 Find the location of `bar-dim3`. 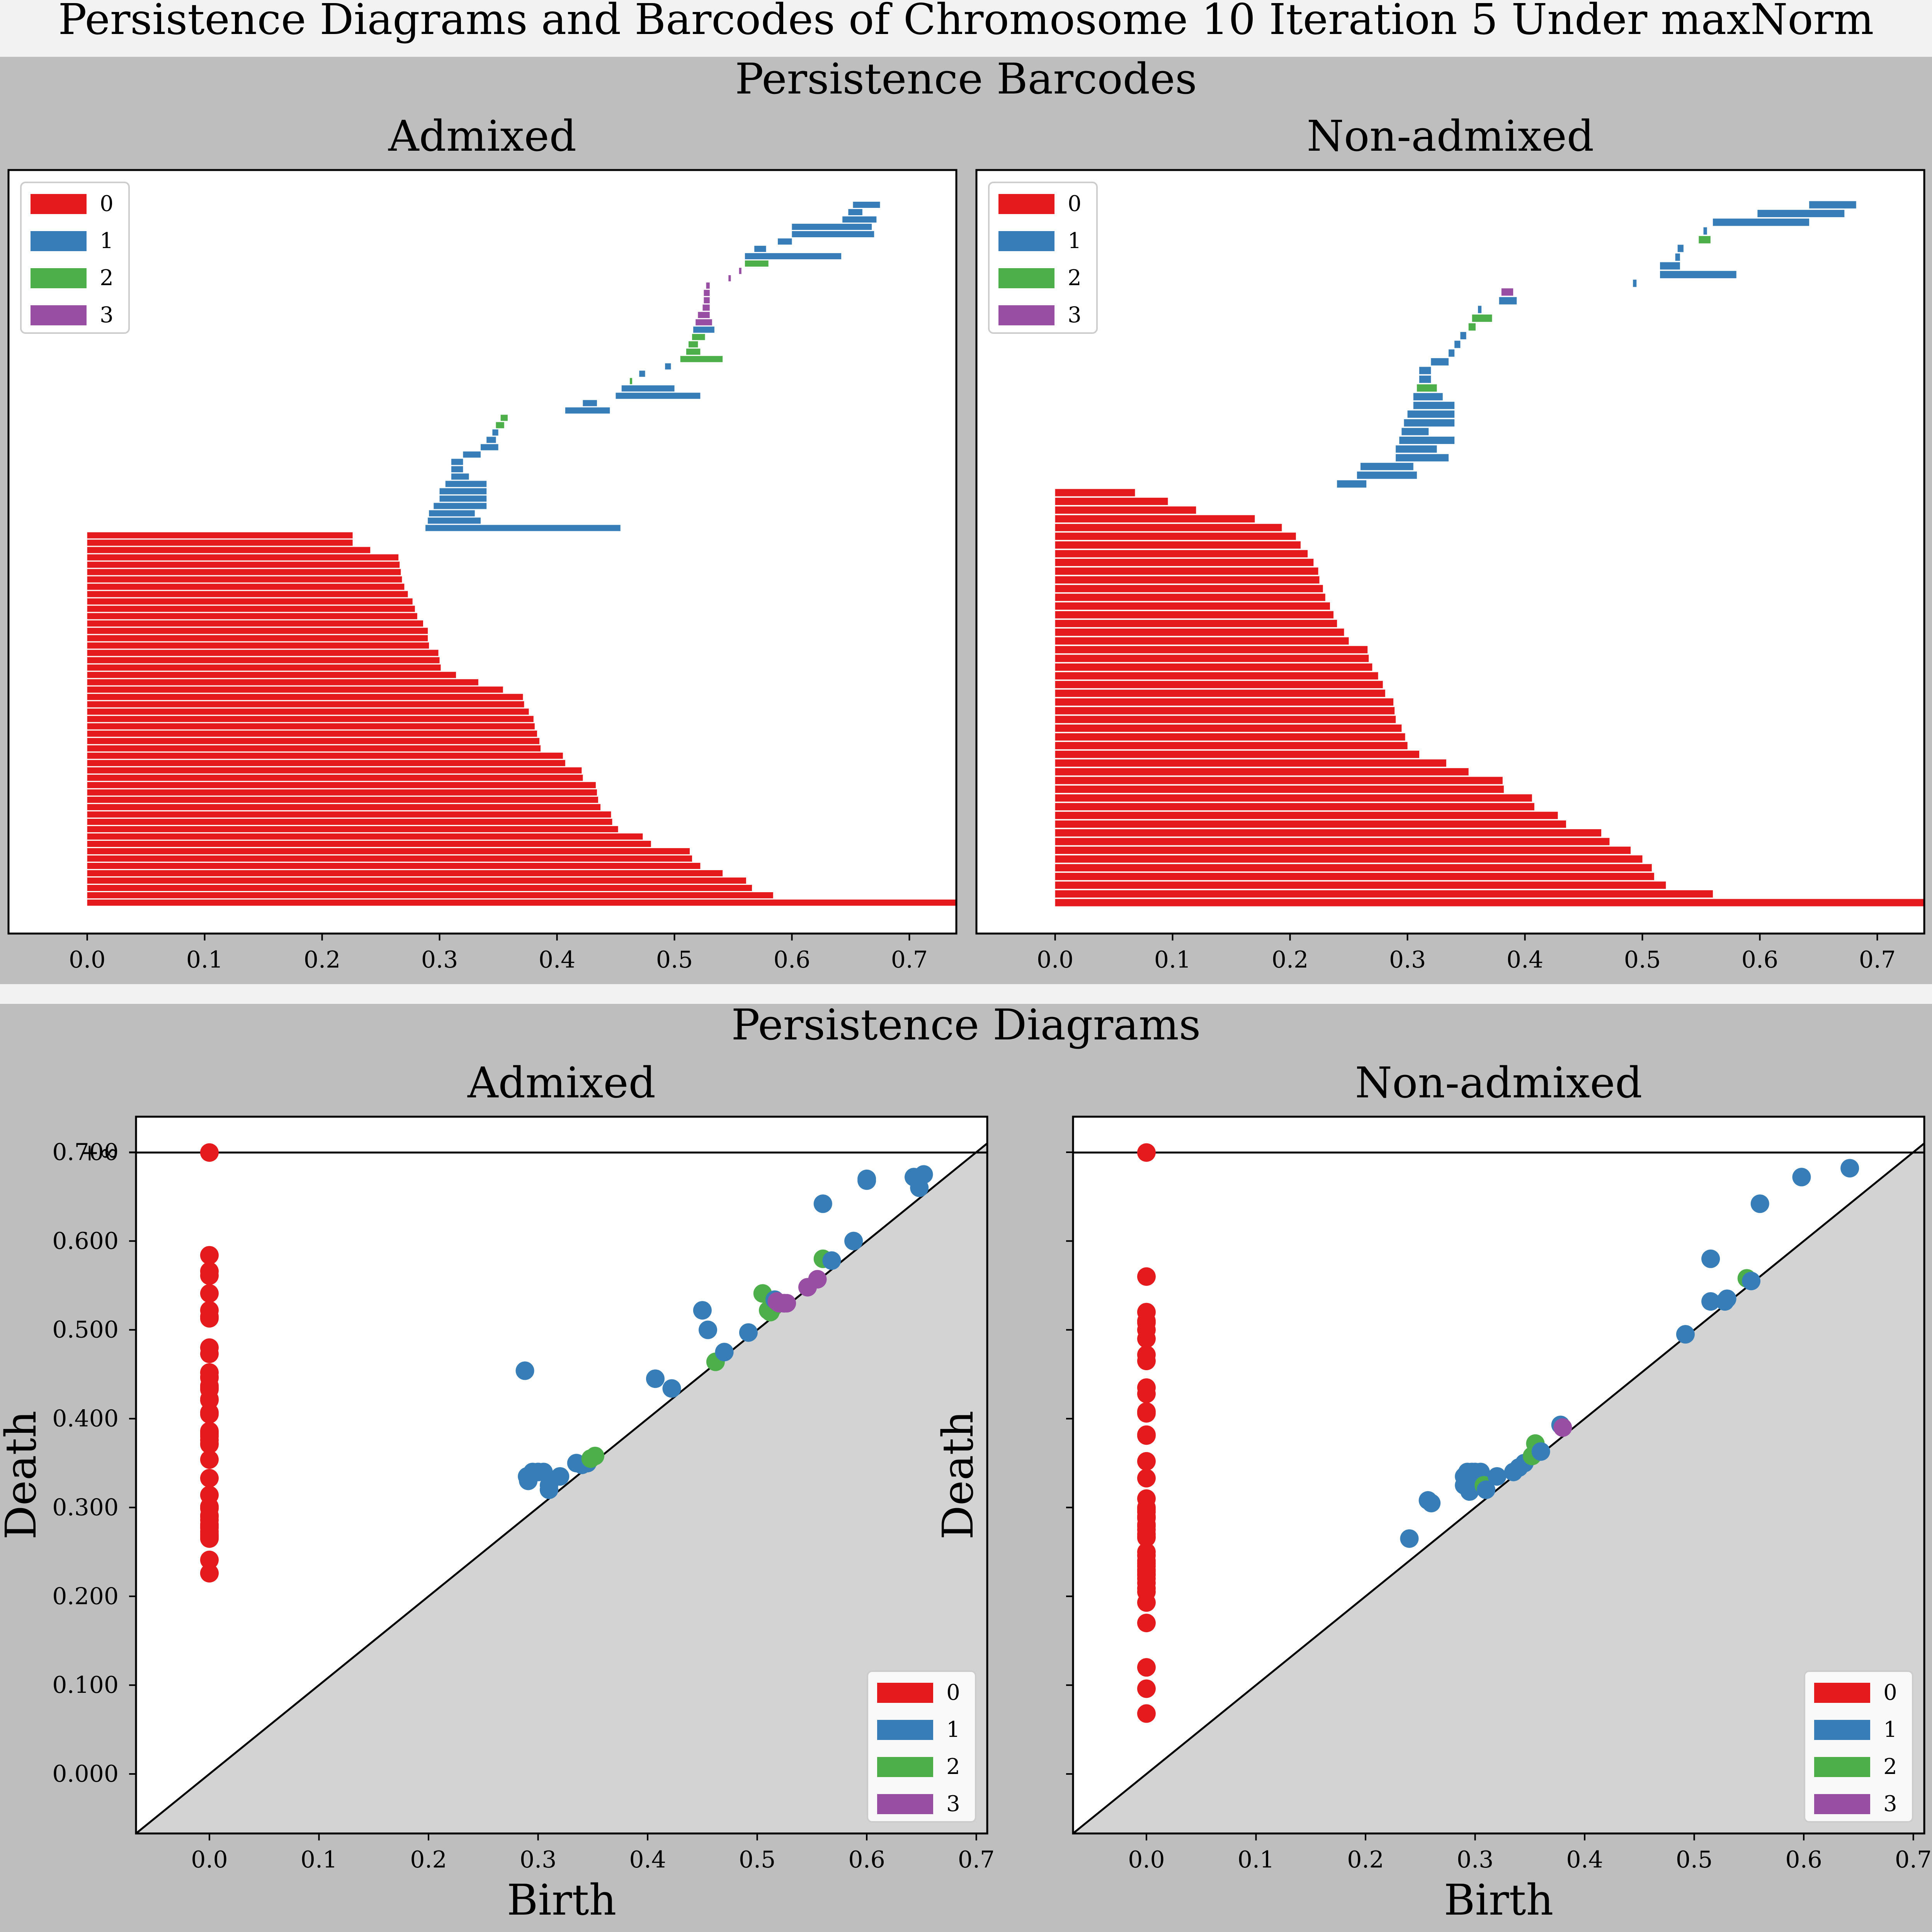

bar-dim3 is located at coordinates (704, 323).